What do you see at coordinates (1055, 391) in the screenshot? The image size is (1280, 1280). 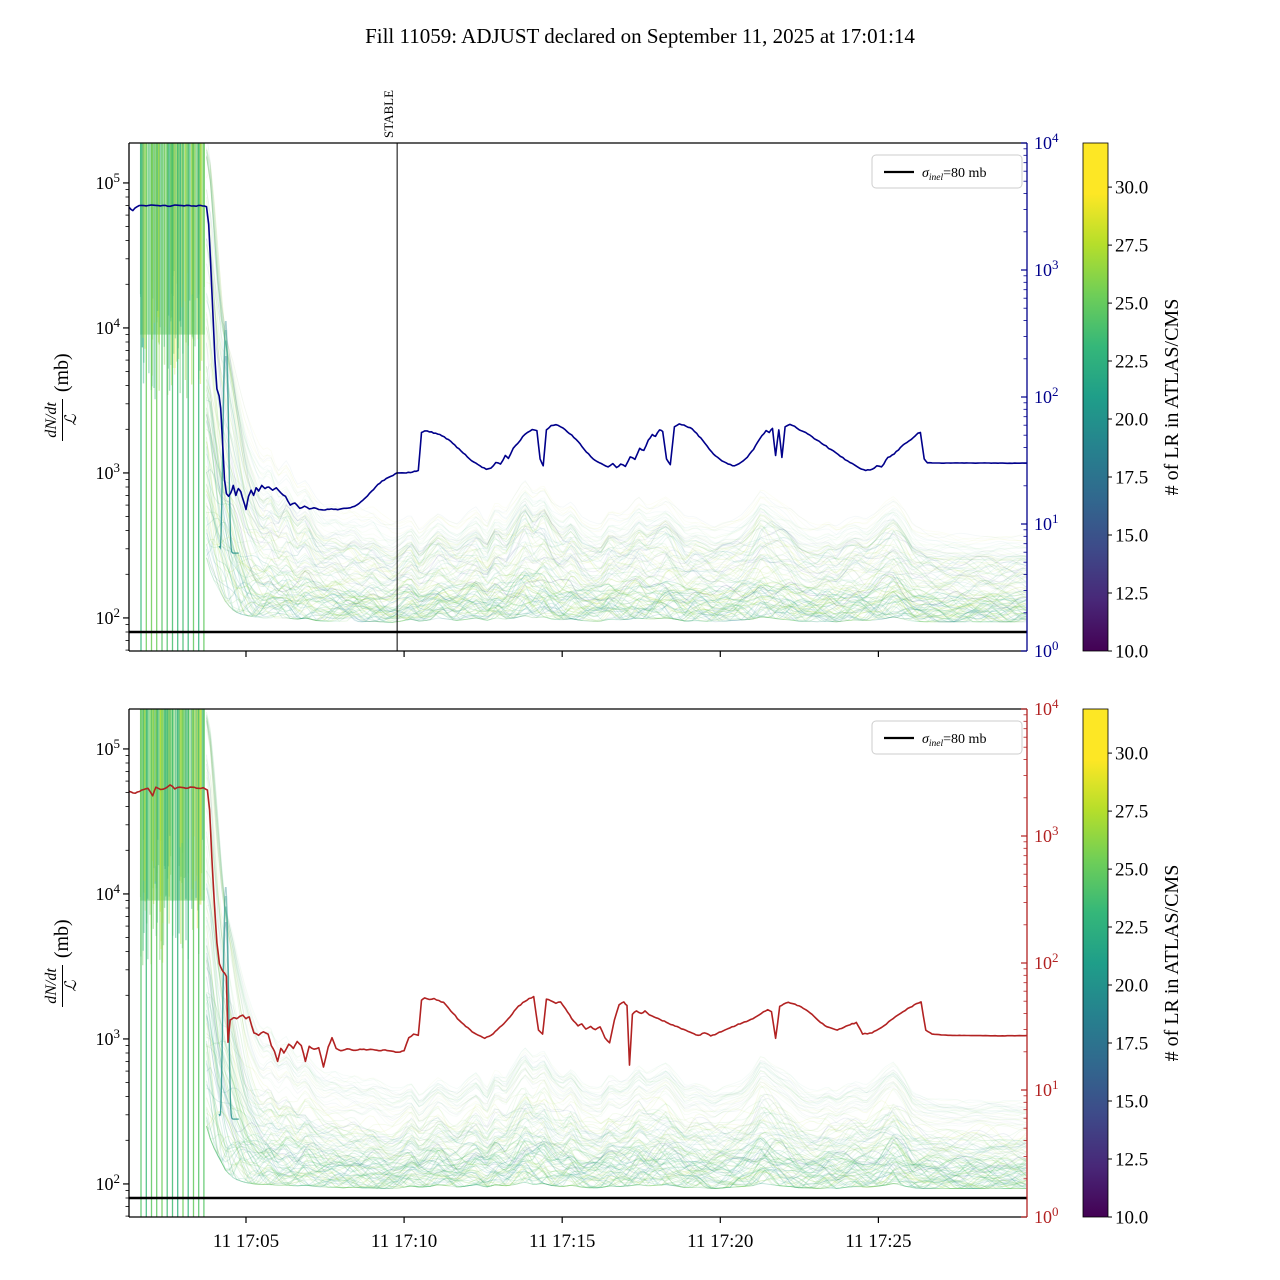 I see `tick-exponent: 2` at bounding box center [1055, 391].